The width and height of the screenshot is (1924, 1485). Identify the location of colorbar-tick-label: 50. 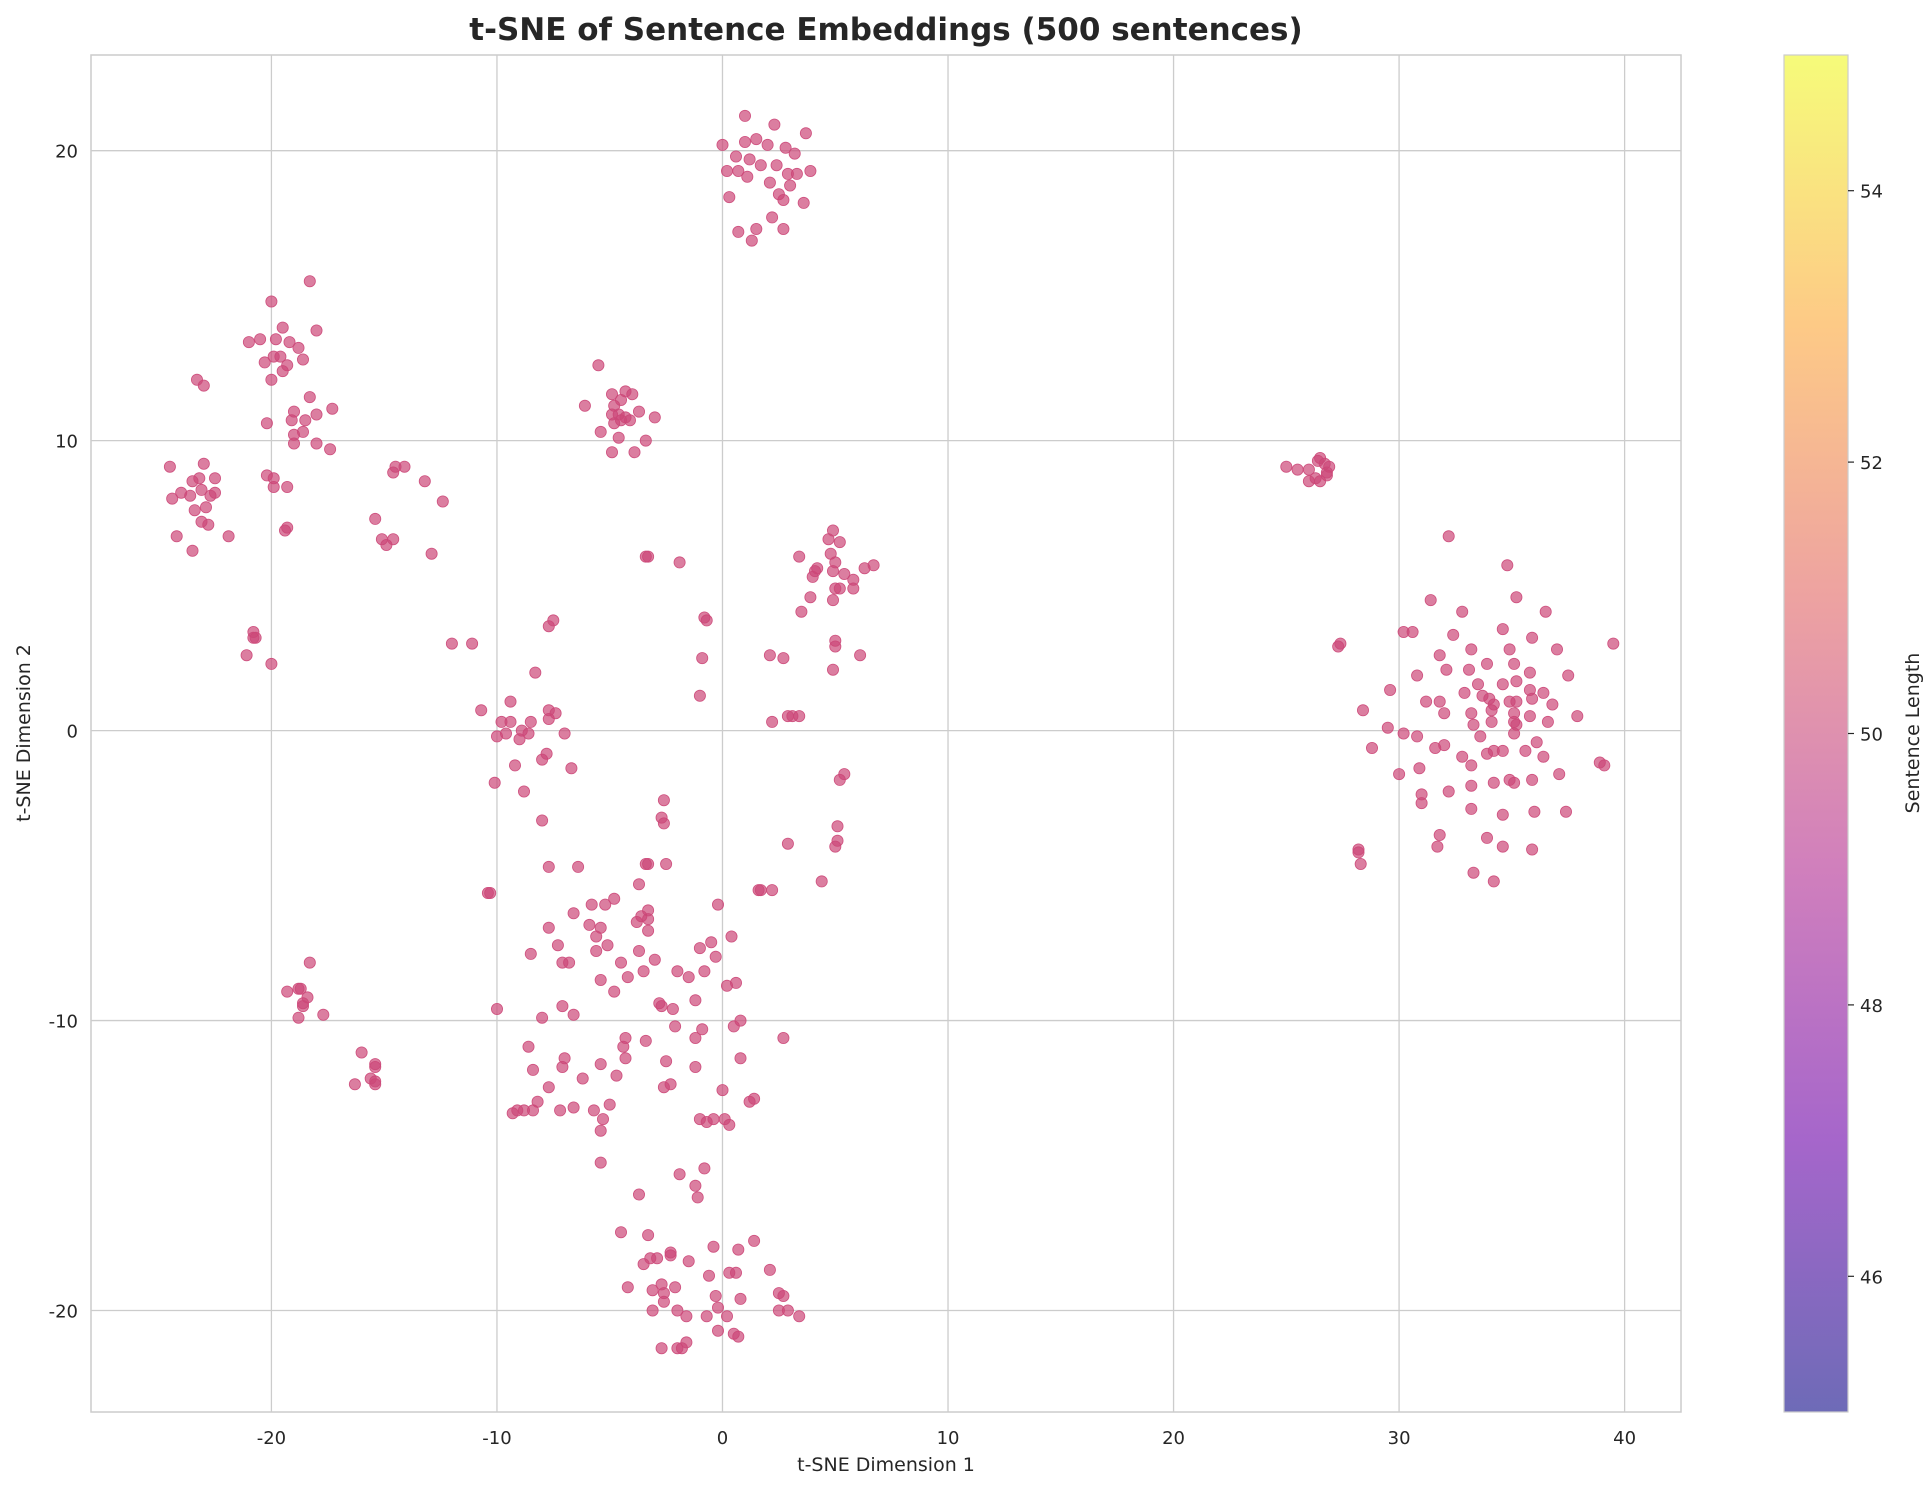
(1871, 735).